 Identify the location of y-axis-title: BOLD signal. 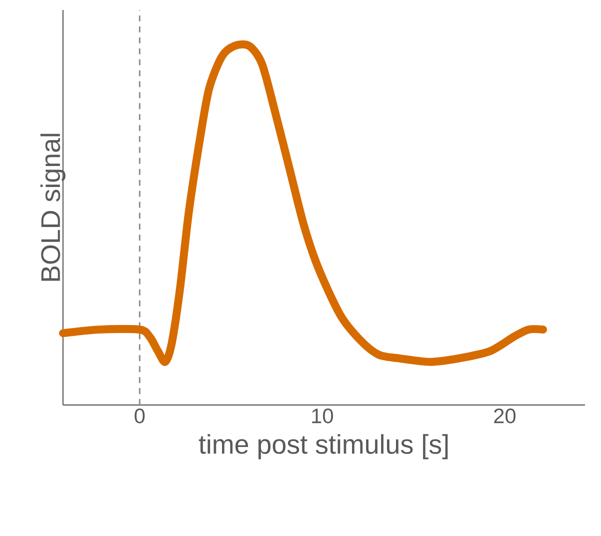
(53, 207).